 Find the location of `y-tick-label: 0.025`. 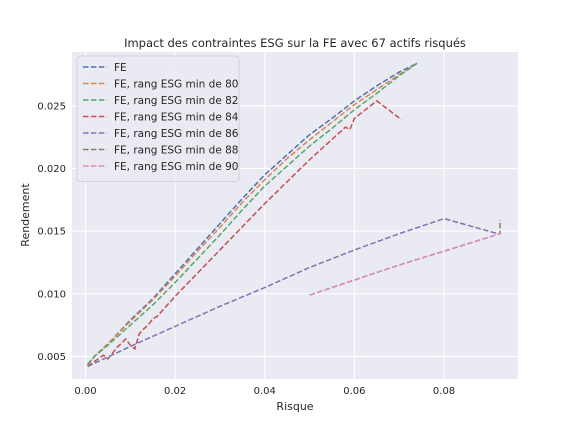

y-tick-label: 0.025 is located at coordinates (51, 106).